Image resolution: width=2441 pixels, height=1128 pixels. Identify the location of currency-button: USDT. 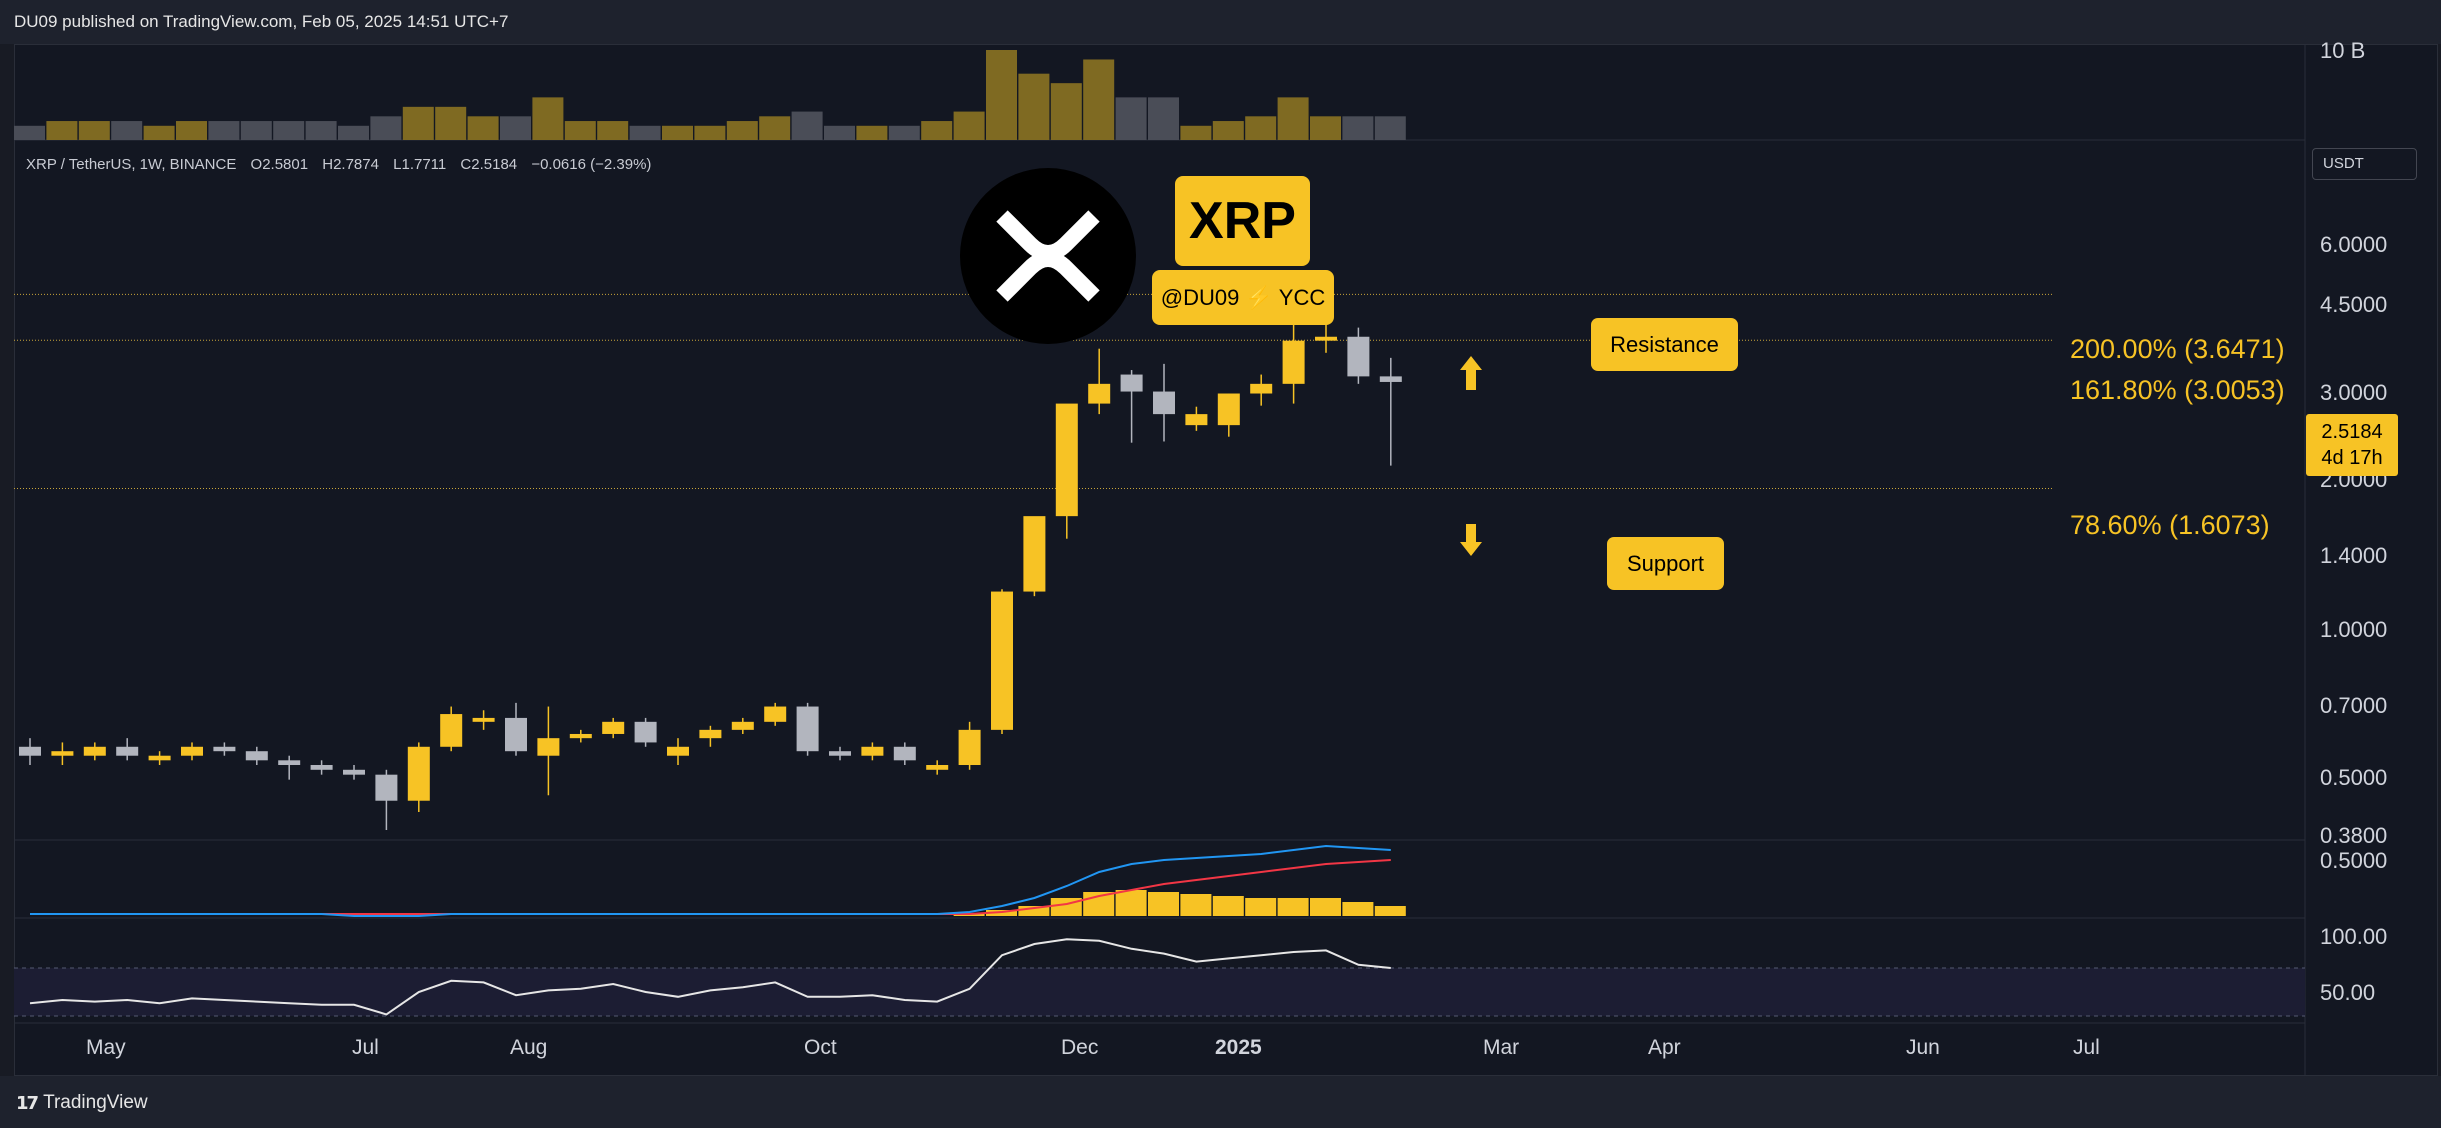
(2364, 164).